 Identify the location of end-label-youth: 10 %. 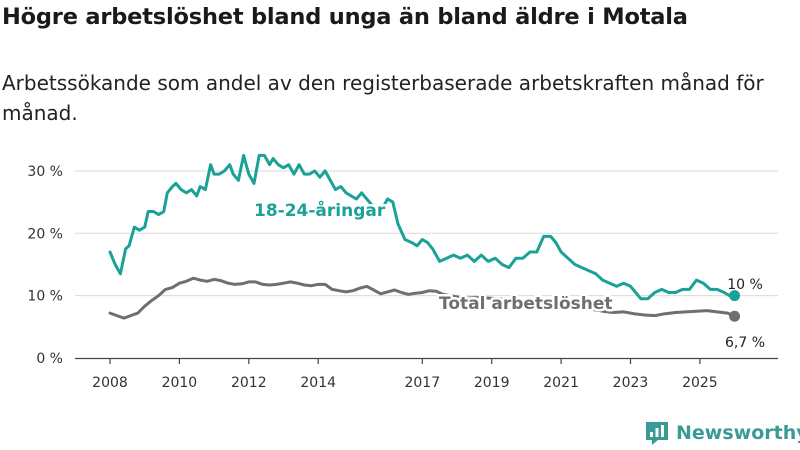
(745, 285).